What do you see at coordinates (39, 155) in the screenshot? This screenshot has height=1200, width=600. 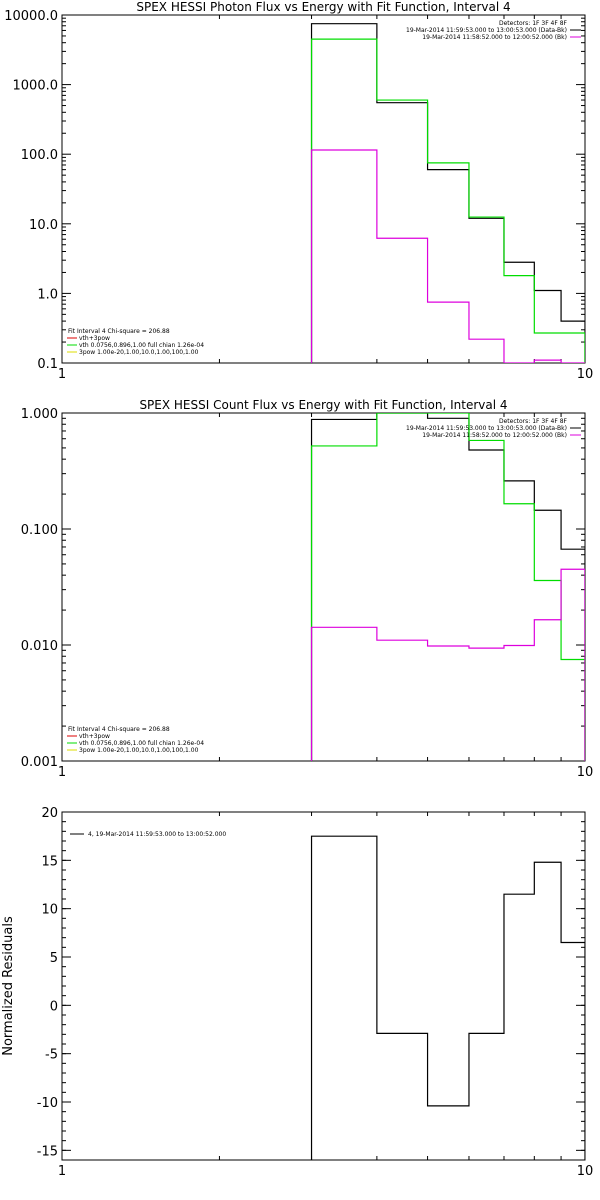 I see `y-tick-label: 100.0` at bounding box center [39, 155].